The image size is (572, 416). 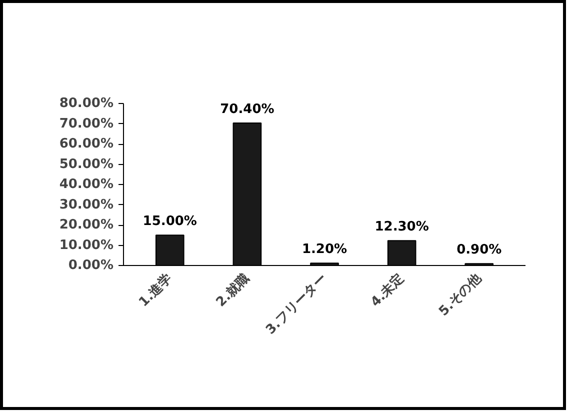 What do you see at coordinates (86, 225) in the screenshot?
I see `y-tick-label: 20.00%` at bounding box center [86, 225].